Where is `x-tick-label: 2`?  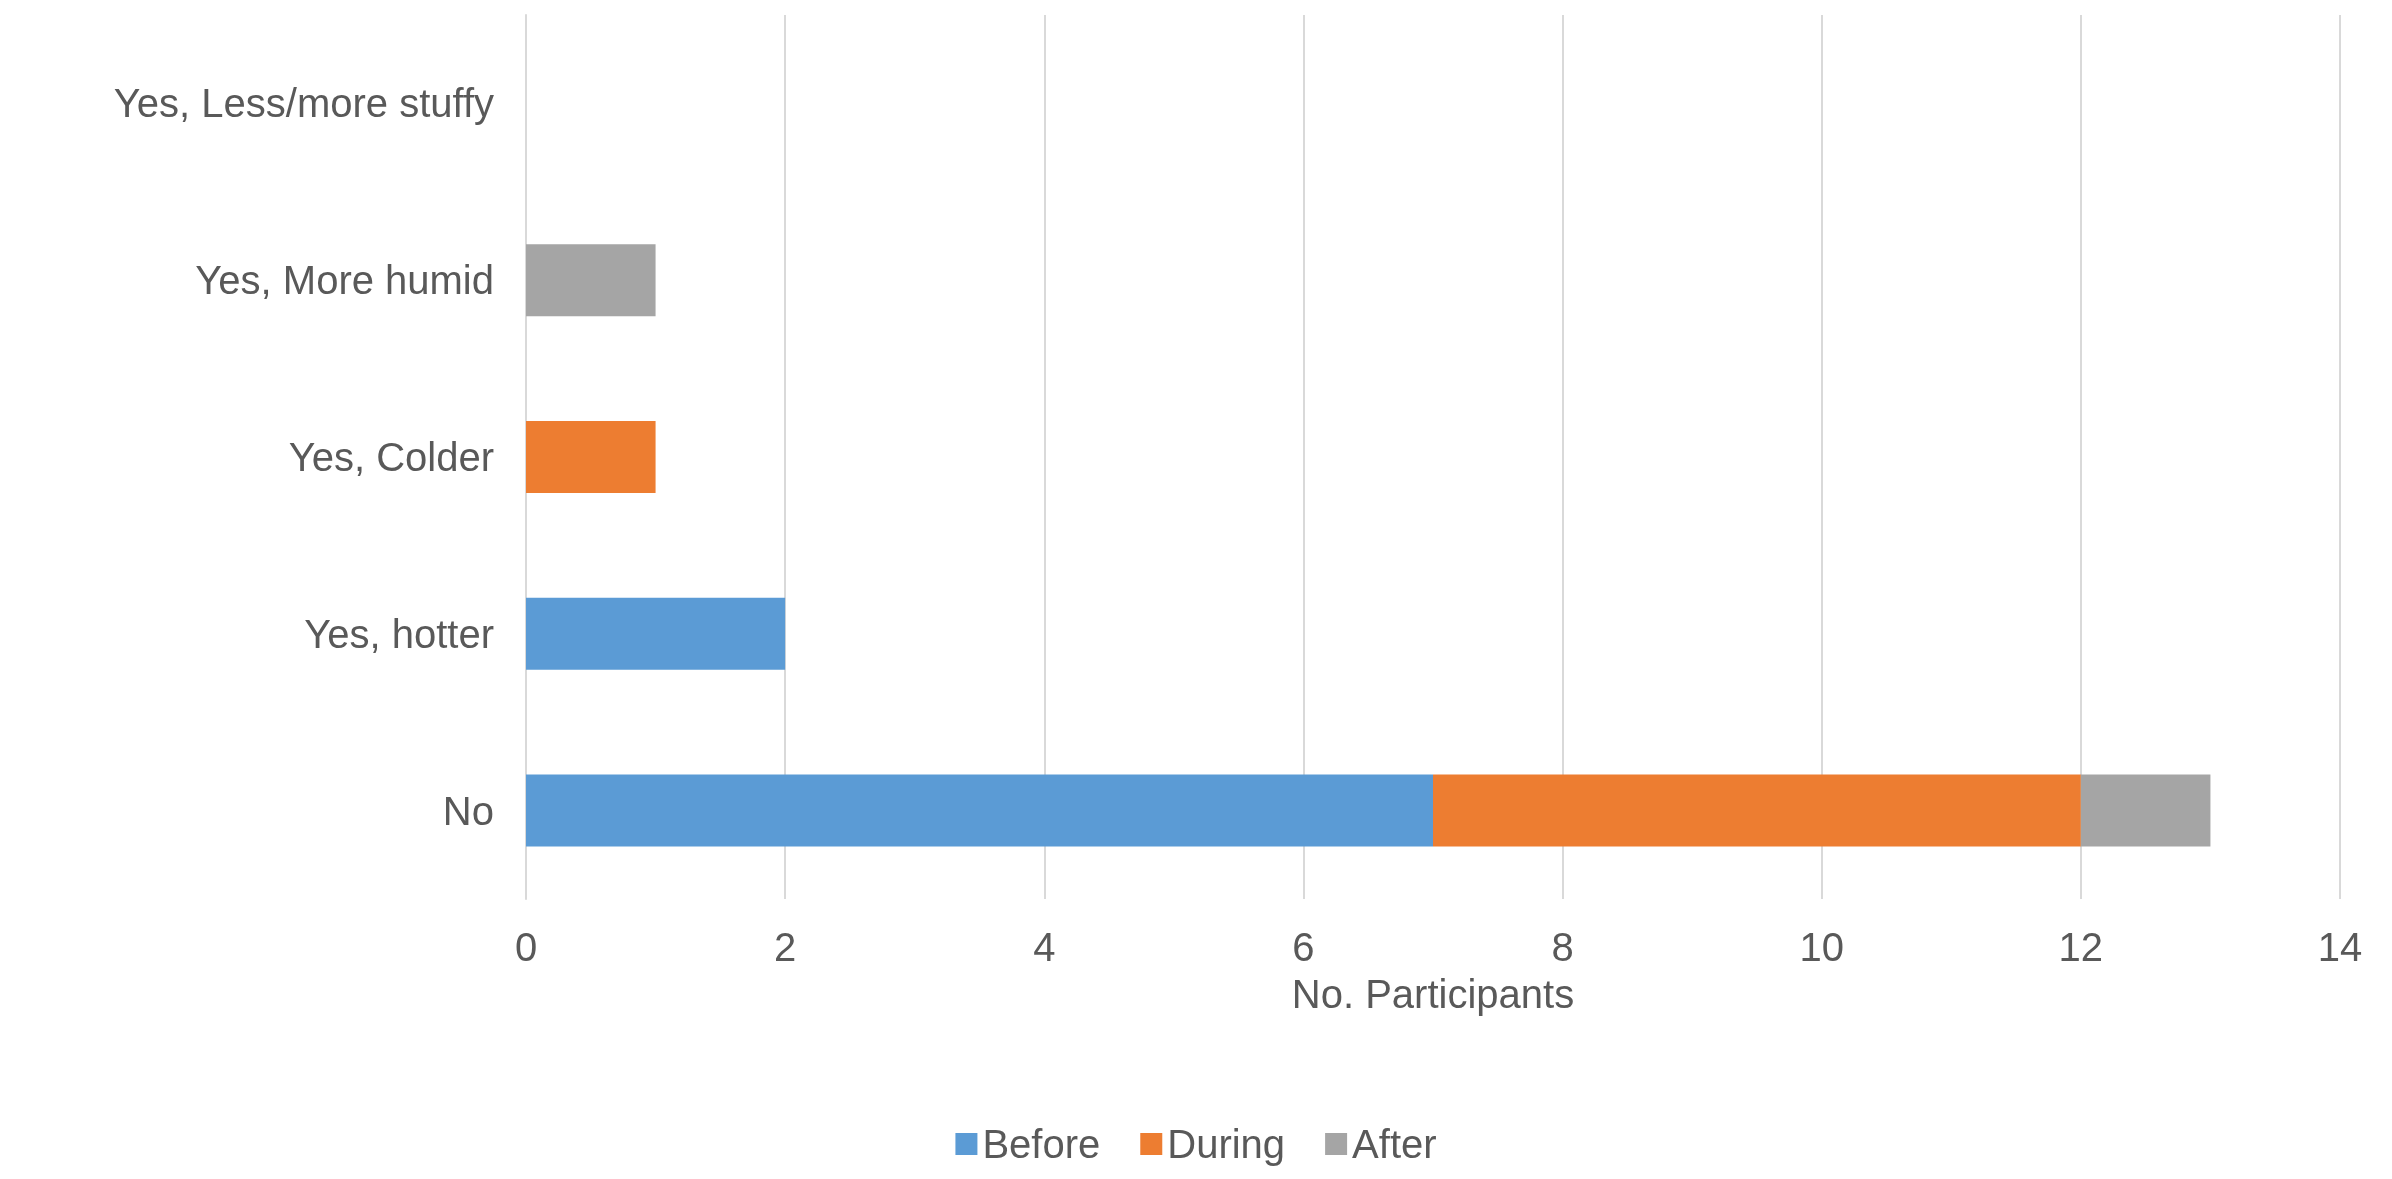 x-tick-label: 2 is located at coordinates (785, 947).